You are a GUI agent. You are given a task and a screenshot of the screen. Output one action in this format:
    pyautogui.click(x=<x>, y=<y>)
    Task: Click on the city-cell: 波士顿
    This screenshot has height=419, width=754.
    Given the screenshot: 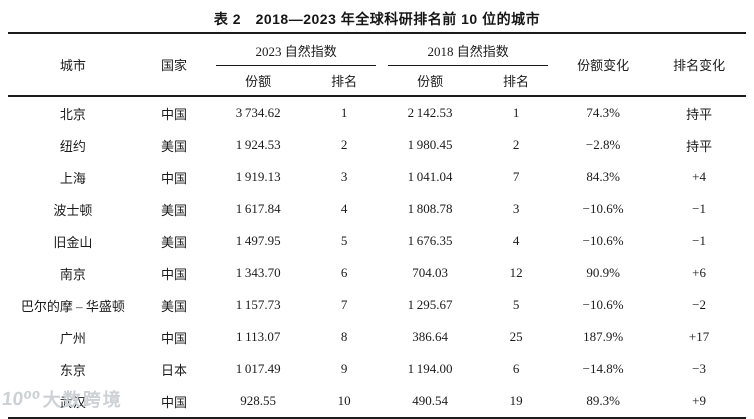 What is the action you would take?
    pyautogui.click(x=73, y=210)
    